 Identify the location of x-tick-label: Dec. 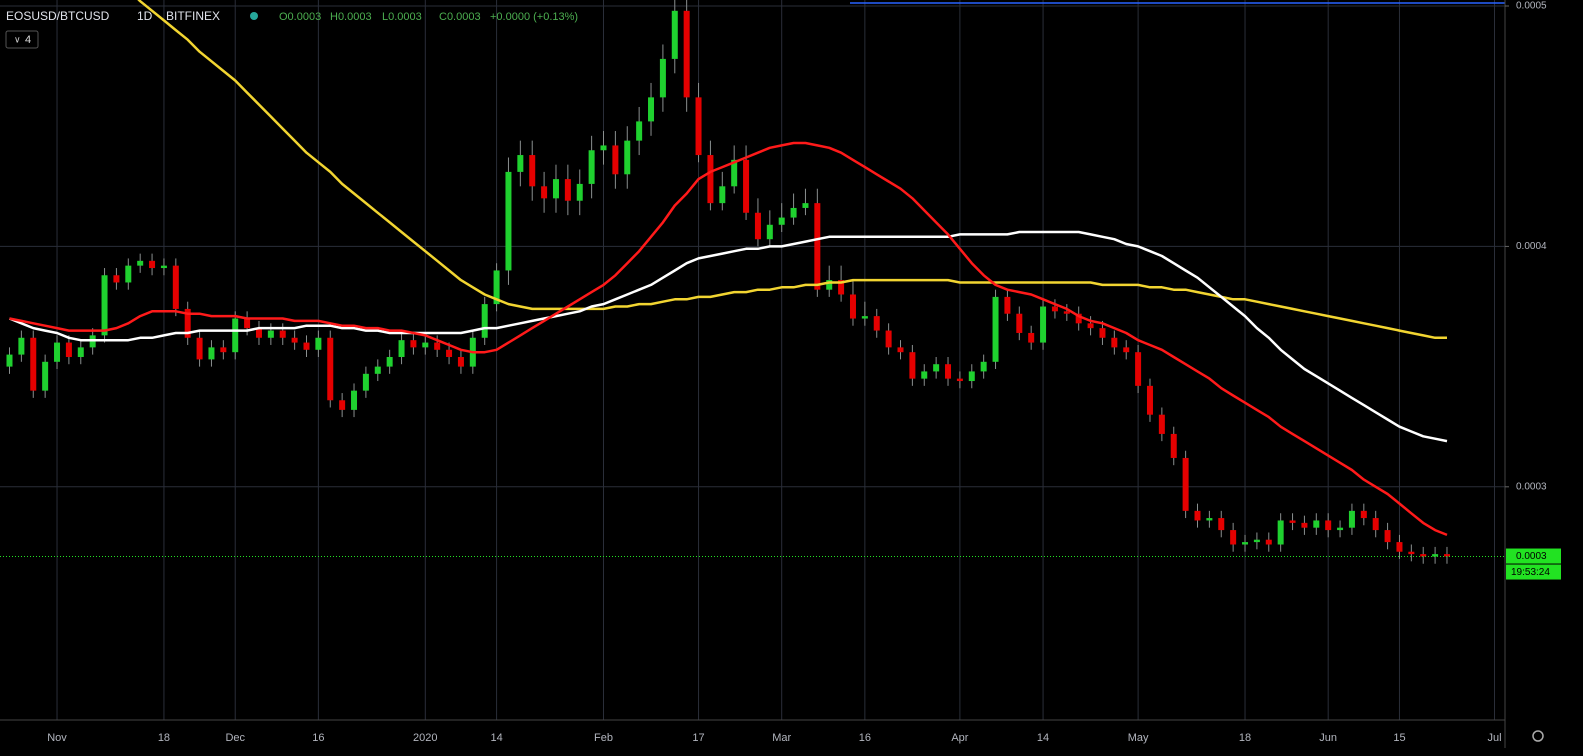
(235, 738).